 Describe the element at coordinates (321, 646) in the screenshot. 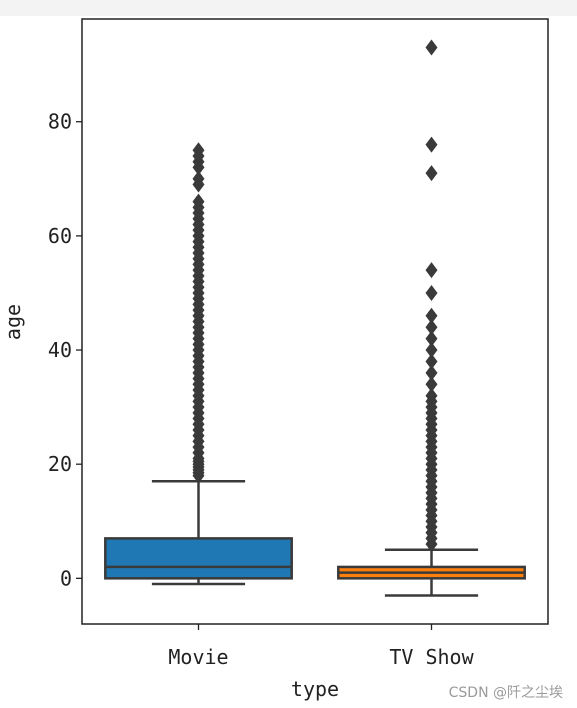

I see `x-axis-ticks: Movie TV Show` at that location.